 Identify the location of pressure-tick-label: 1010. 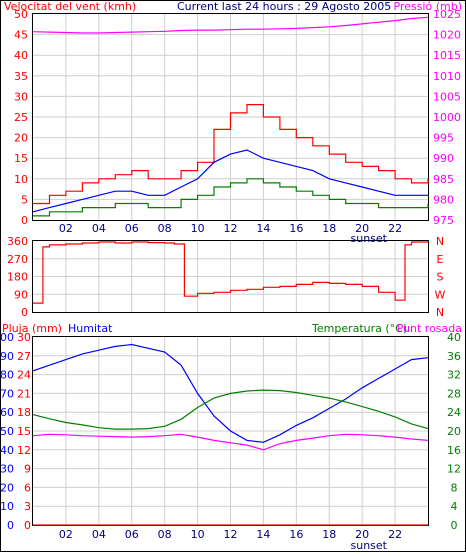
(447, 76).